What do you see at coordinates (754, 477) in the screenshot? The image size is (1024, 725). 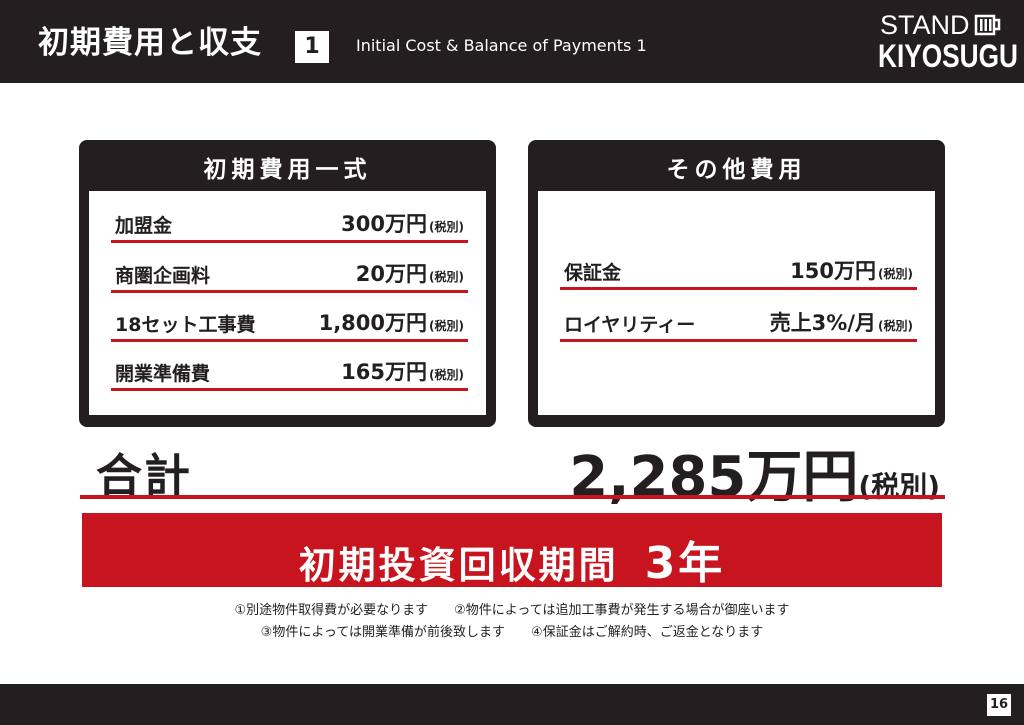 I see `total-amount: 2,285万円(税別)` at bounding box center [754, 477].